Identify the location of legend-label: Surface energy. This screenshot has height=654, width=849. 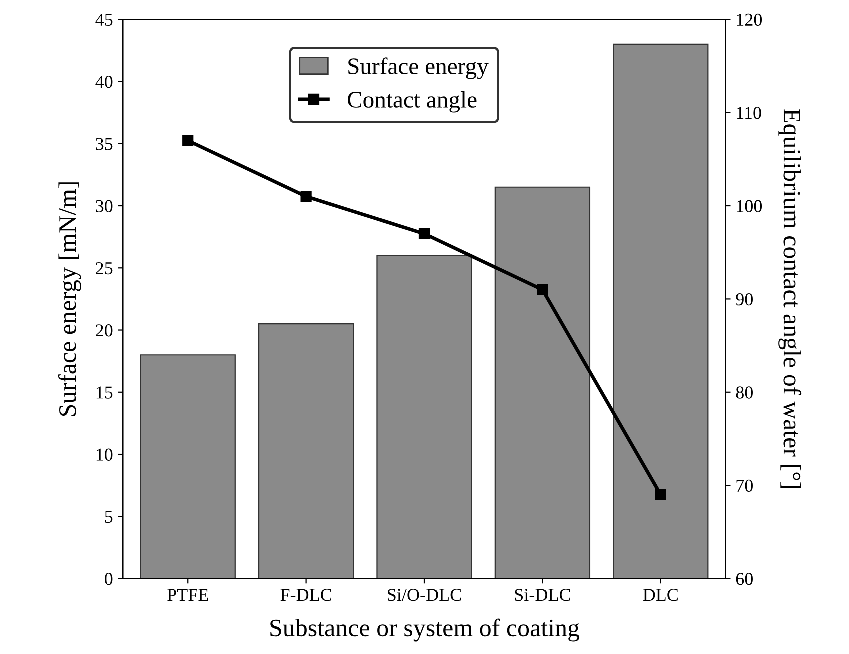
(418, 69).